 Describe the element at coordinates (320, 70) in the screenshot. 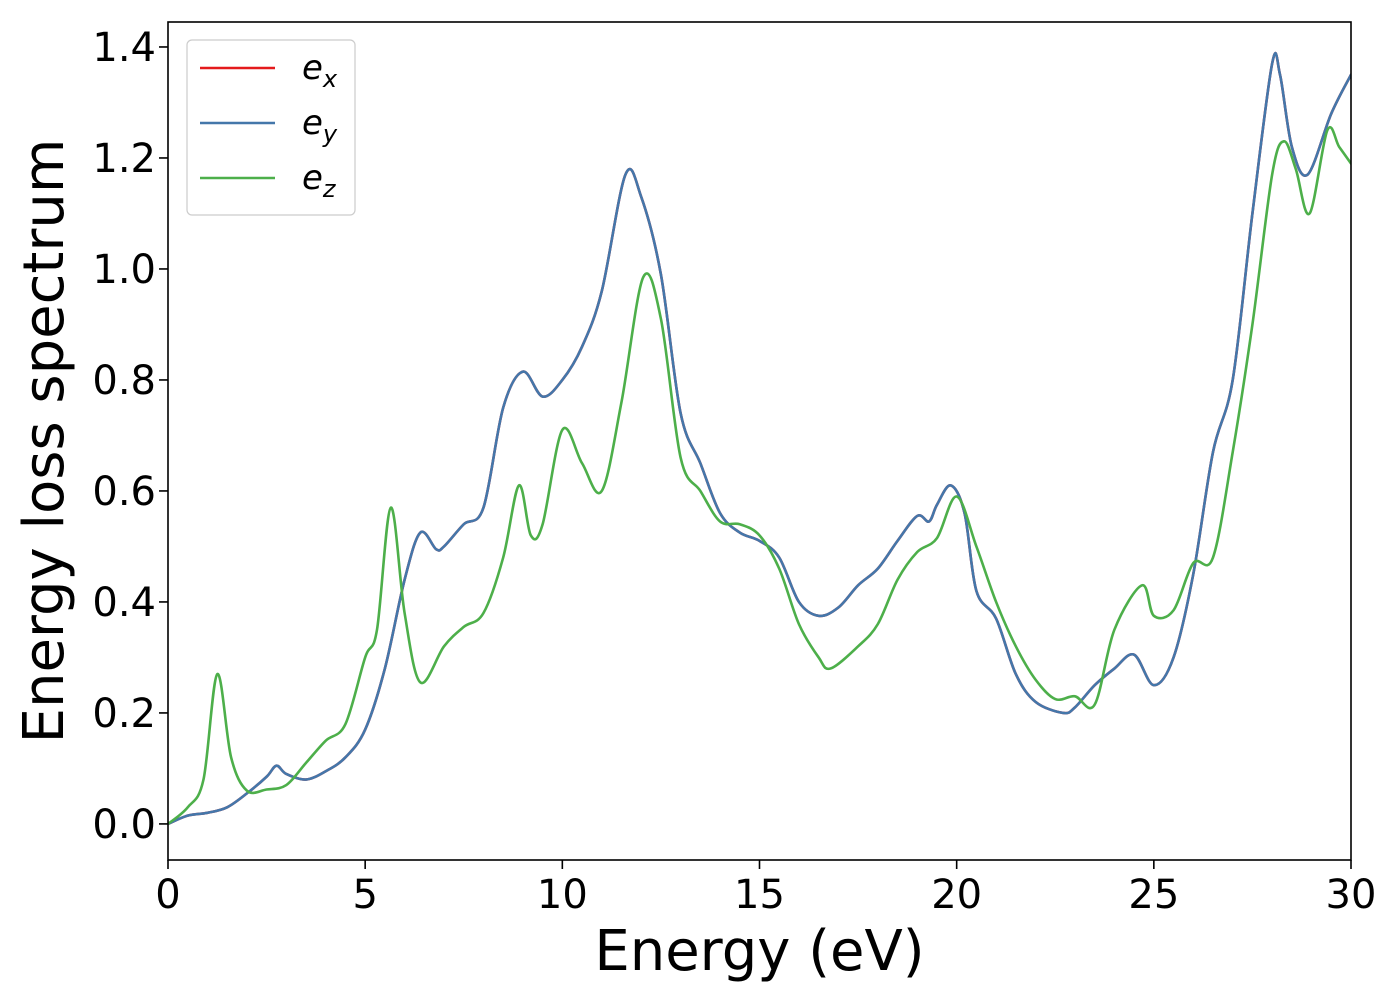

I see `legend-entry-x: ex` at that location.